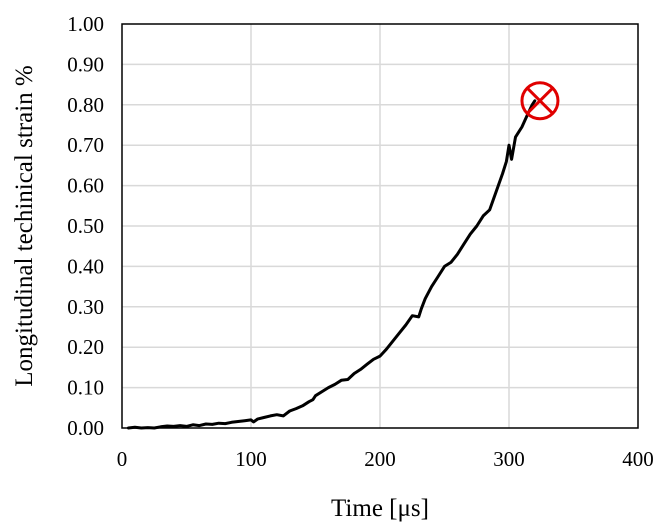 The image size is (662, 529). Describe the element at coordinates (122, 459) in the screenshot. I see `x-tick-label: 0` at that location.